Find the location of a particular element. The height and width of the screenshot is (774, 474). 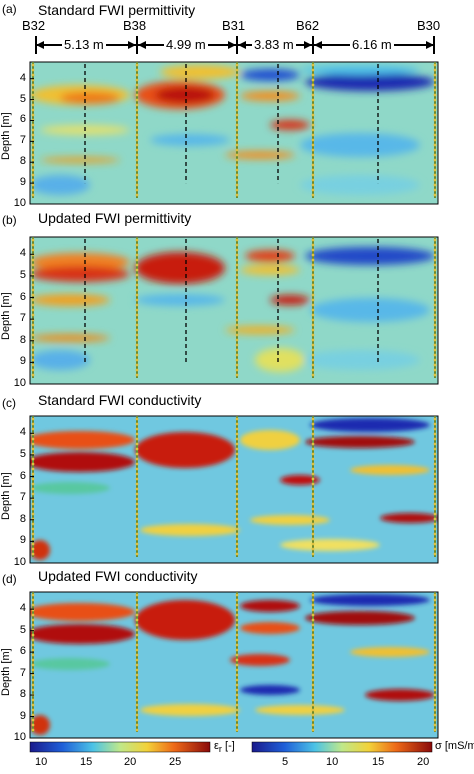

y-tick-label: 5 is located at coordinates (22, 98).